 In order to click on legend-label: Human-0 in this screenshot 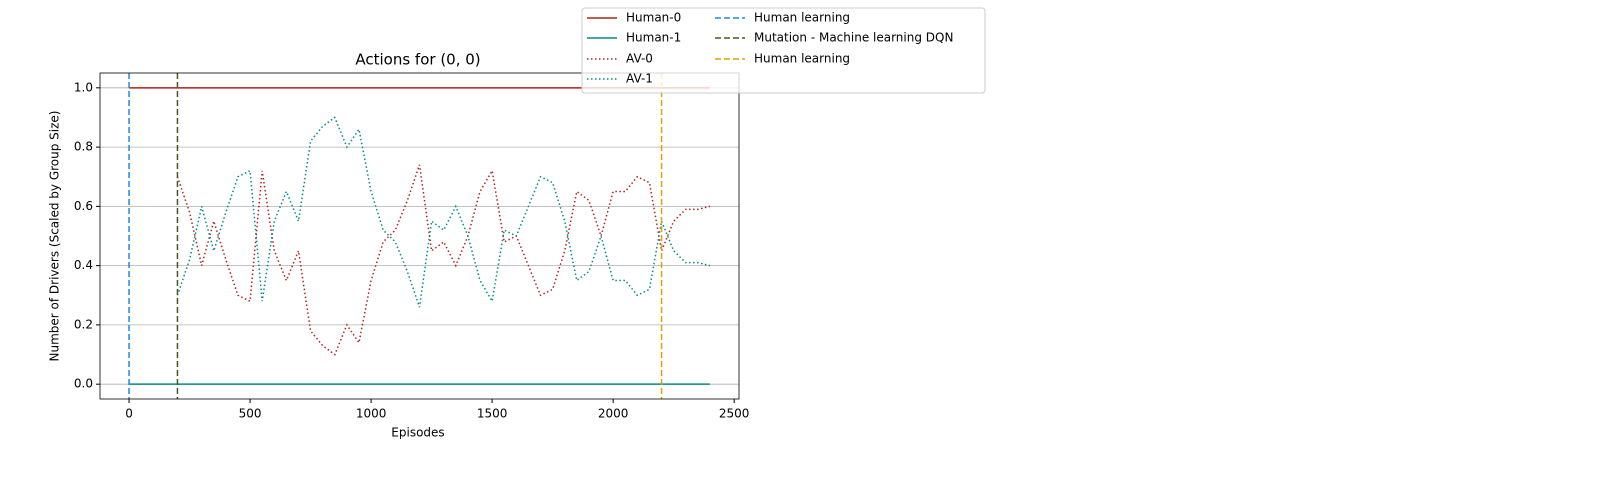, I will do `click(653, 18)`.